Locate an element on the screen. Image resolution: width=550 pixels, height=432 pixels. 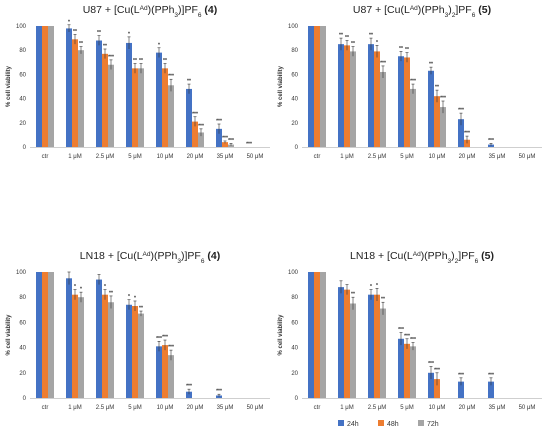
legend-swatch-72h is located at coordinates (421, 423).